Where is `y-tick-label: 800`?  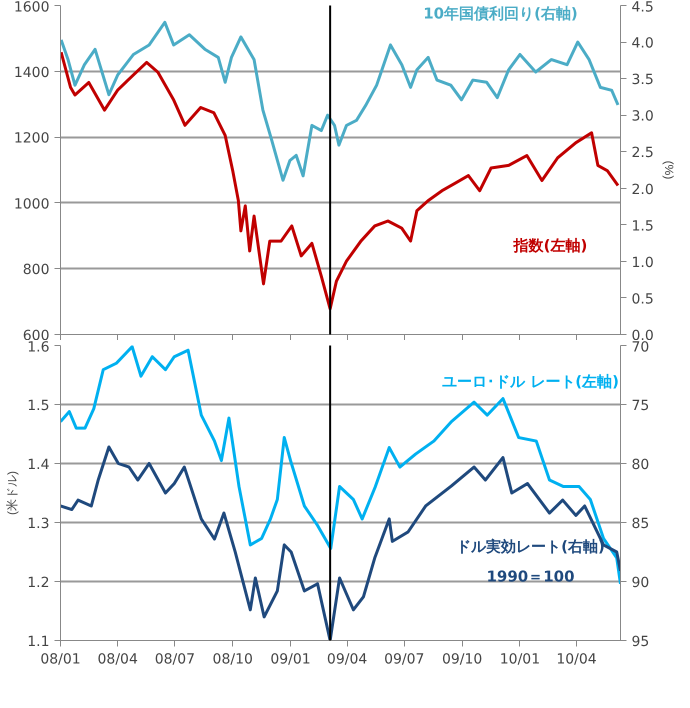
y-tick-label: 800 is located at coordinates (36, 270).